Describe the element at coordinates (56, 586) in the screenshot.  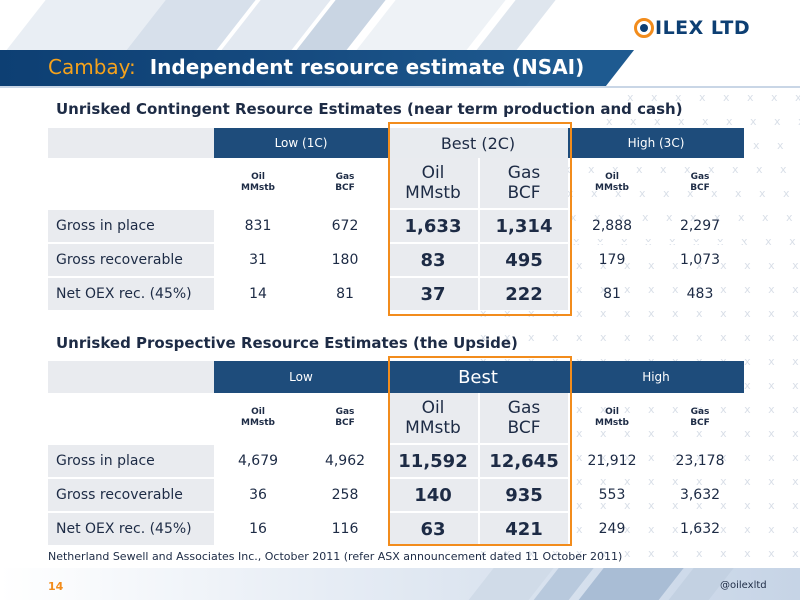
I see `page-number: 14` at that location.